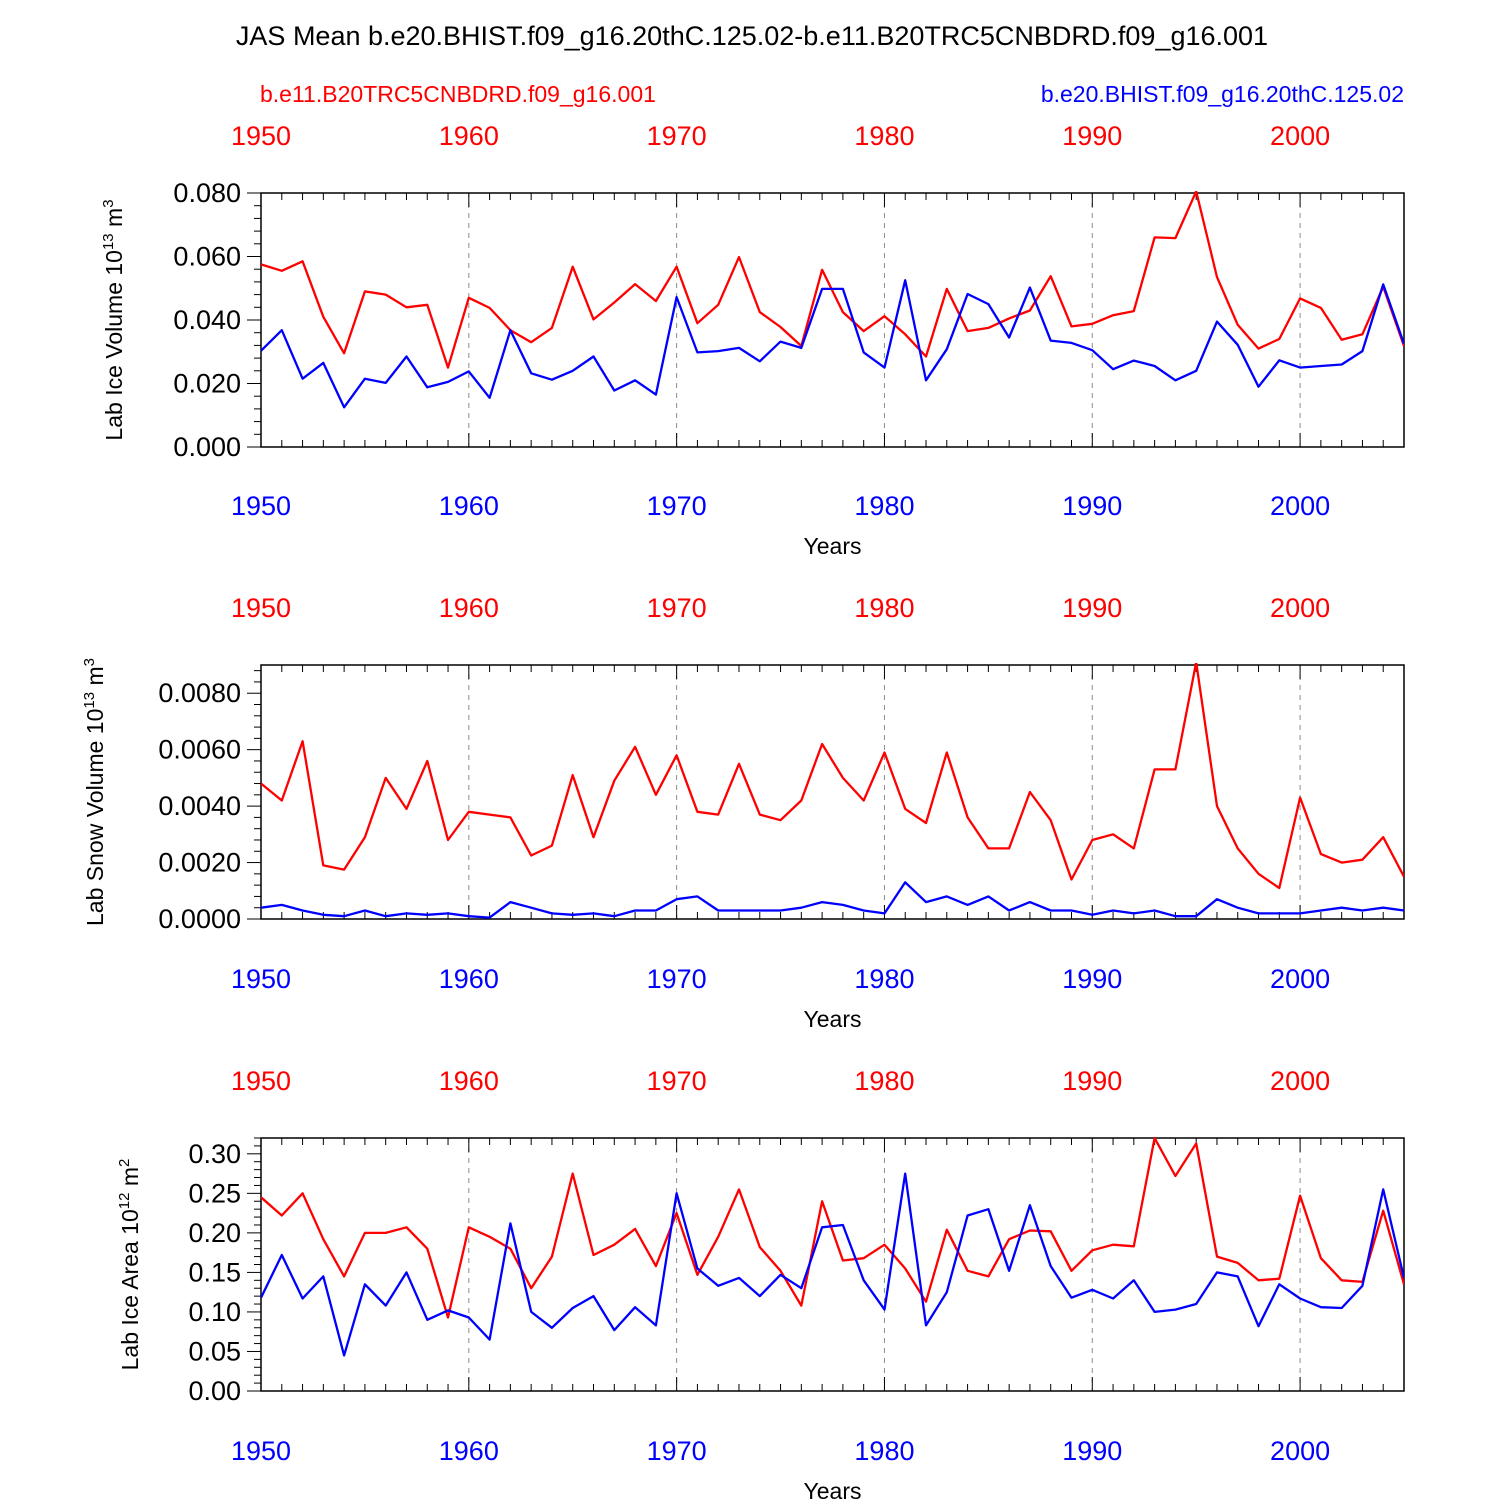  What do you see at coordinates (199, 693) in the screenshot?
I see `ytick-label: 0.0080` at bounding box center [199, 693].